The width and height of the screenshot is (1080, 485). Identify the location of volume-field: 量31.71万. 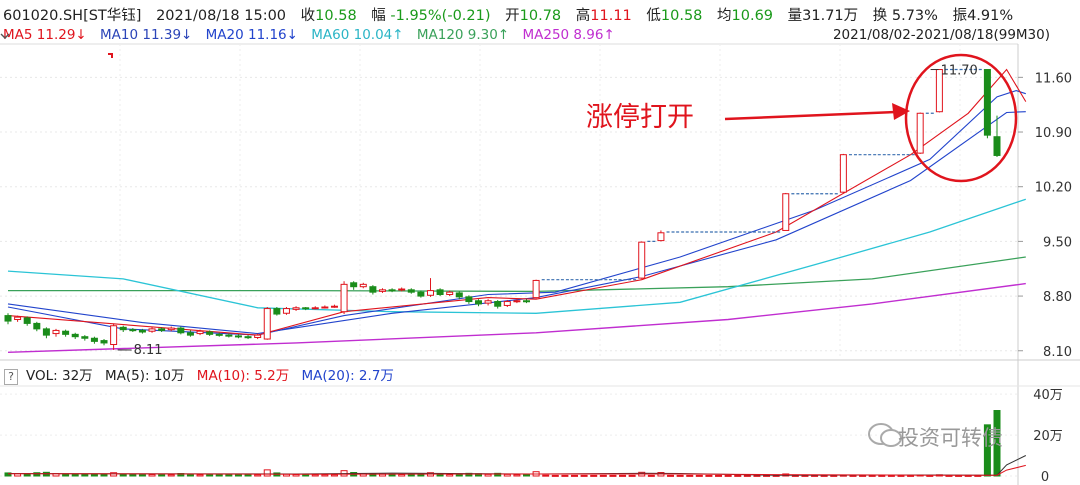
(823, 16).